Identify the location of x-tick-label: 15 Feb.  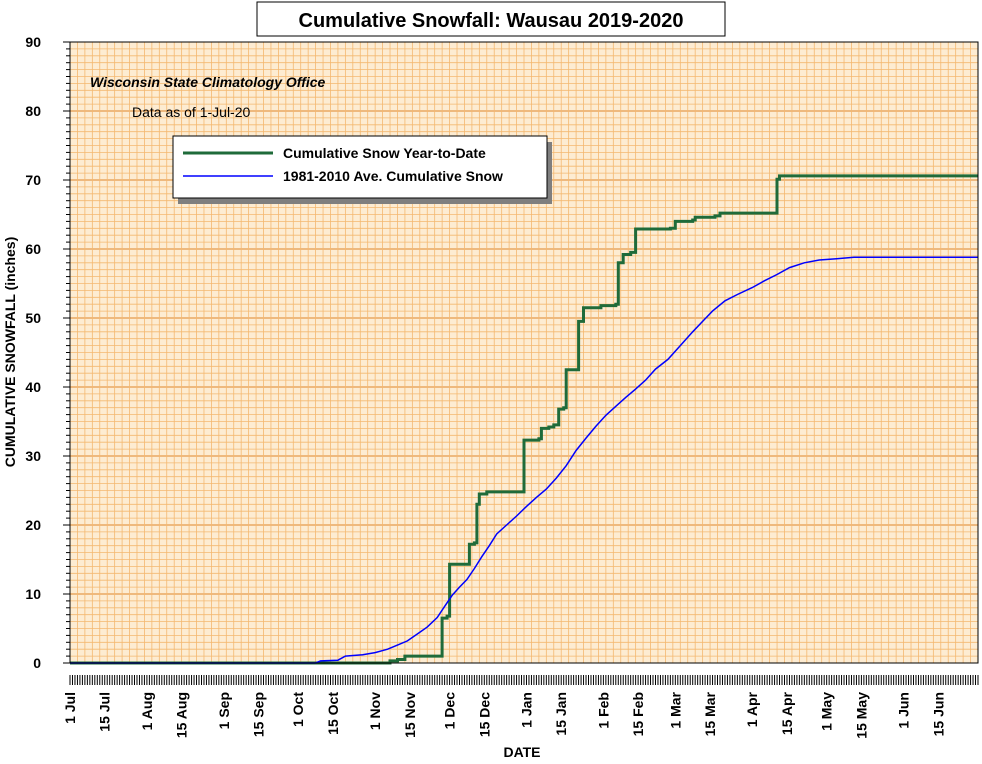
(638, 714).